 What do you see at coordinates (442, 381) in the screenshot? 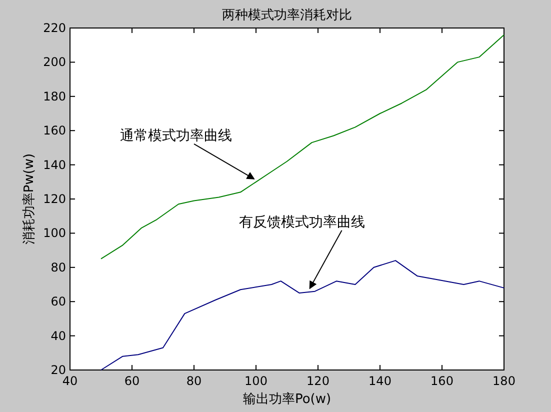
I see `x-tick-label: 160` at bounding box center [442, 381].